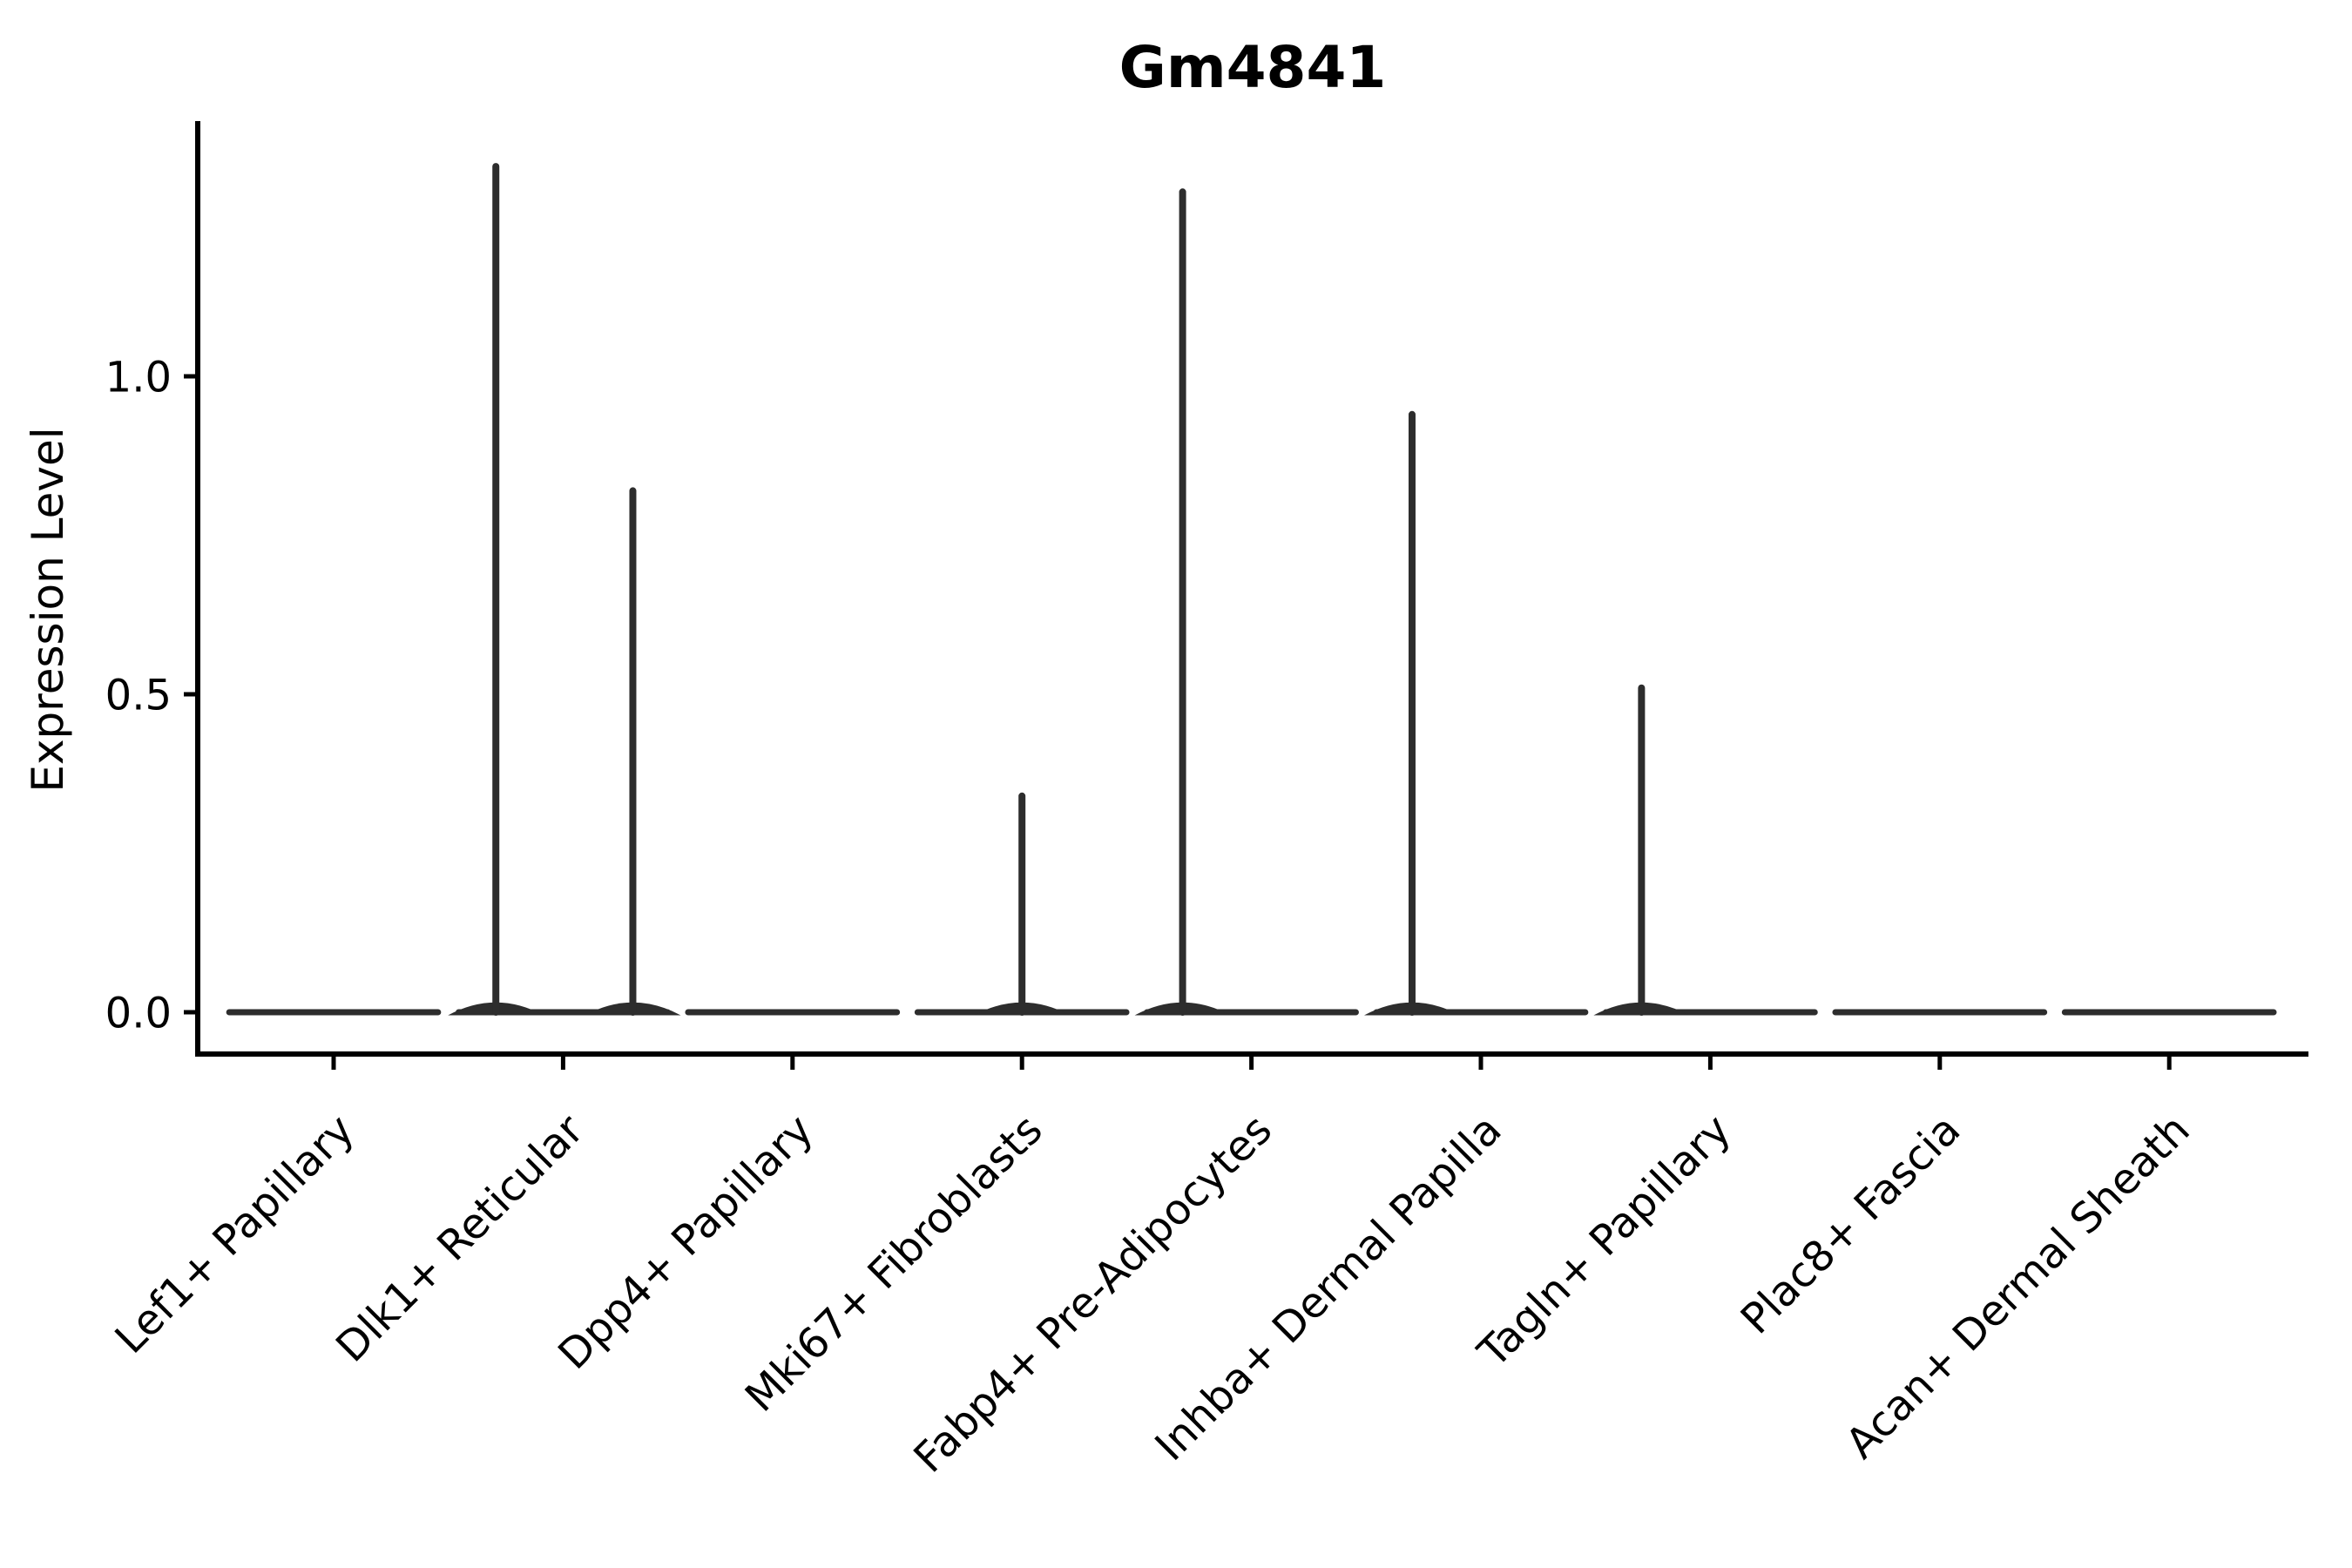 This screenshot has width=2352, height=1568. Describe the element at coordinates (685, 1242) in the screenshot. I see `x-tick-label: Dpp4+ Papillary` at that location.